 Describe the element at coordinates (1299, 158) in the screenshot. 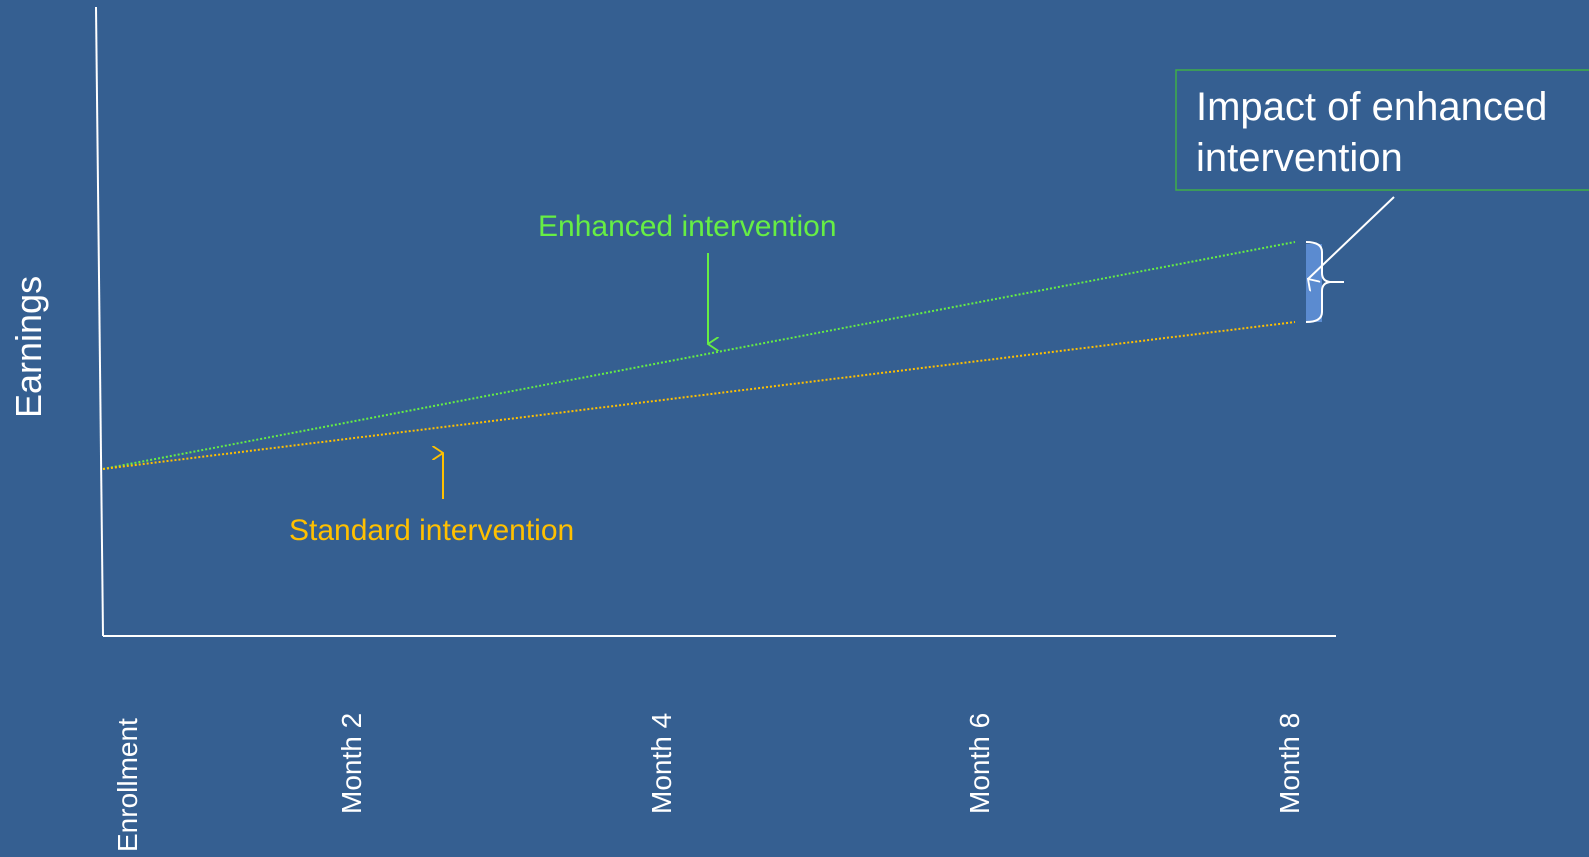

I see `impact-callout-line-2: intervention` at that location.